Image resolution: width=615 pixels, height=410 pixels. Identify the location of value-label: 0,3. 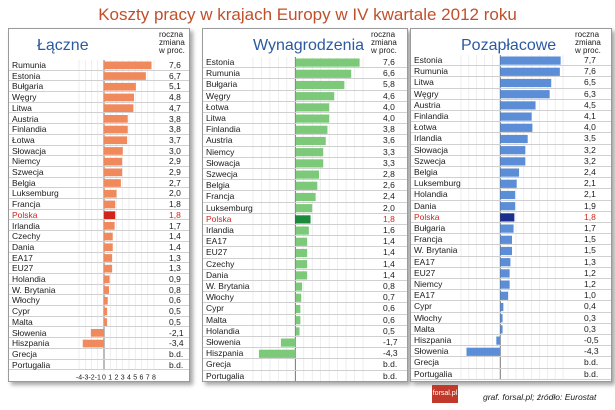
(590, 317).